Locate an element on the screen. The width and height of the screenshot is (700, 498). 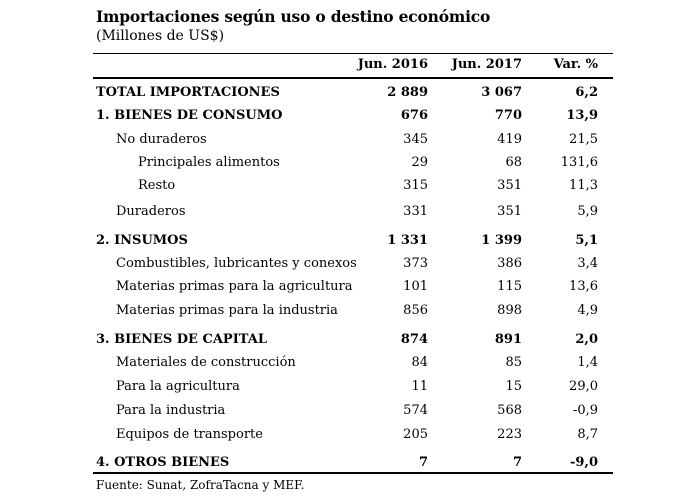
cell-jun-2016: 676 is located at coordinates (414, 115).